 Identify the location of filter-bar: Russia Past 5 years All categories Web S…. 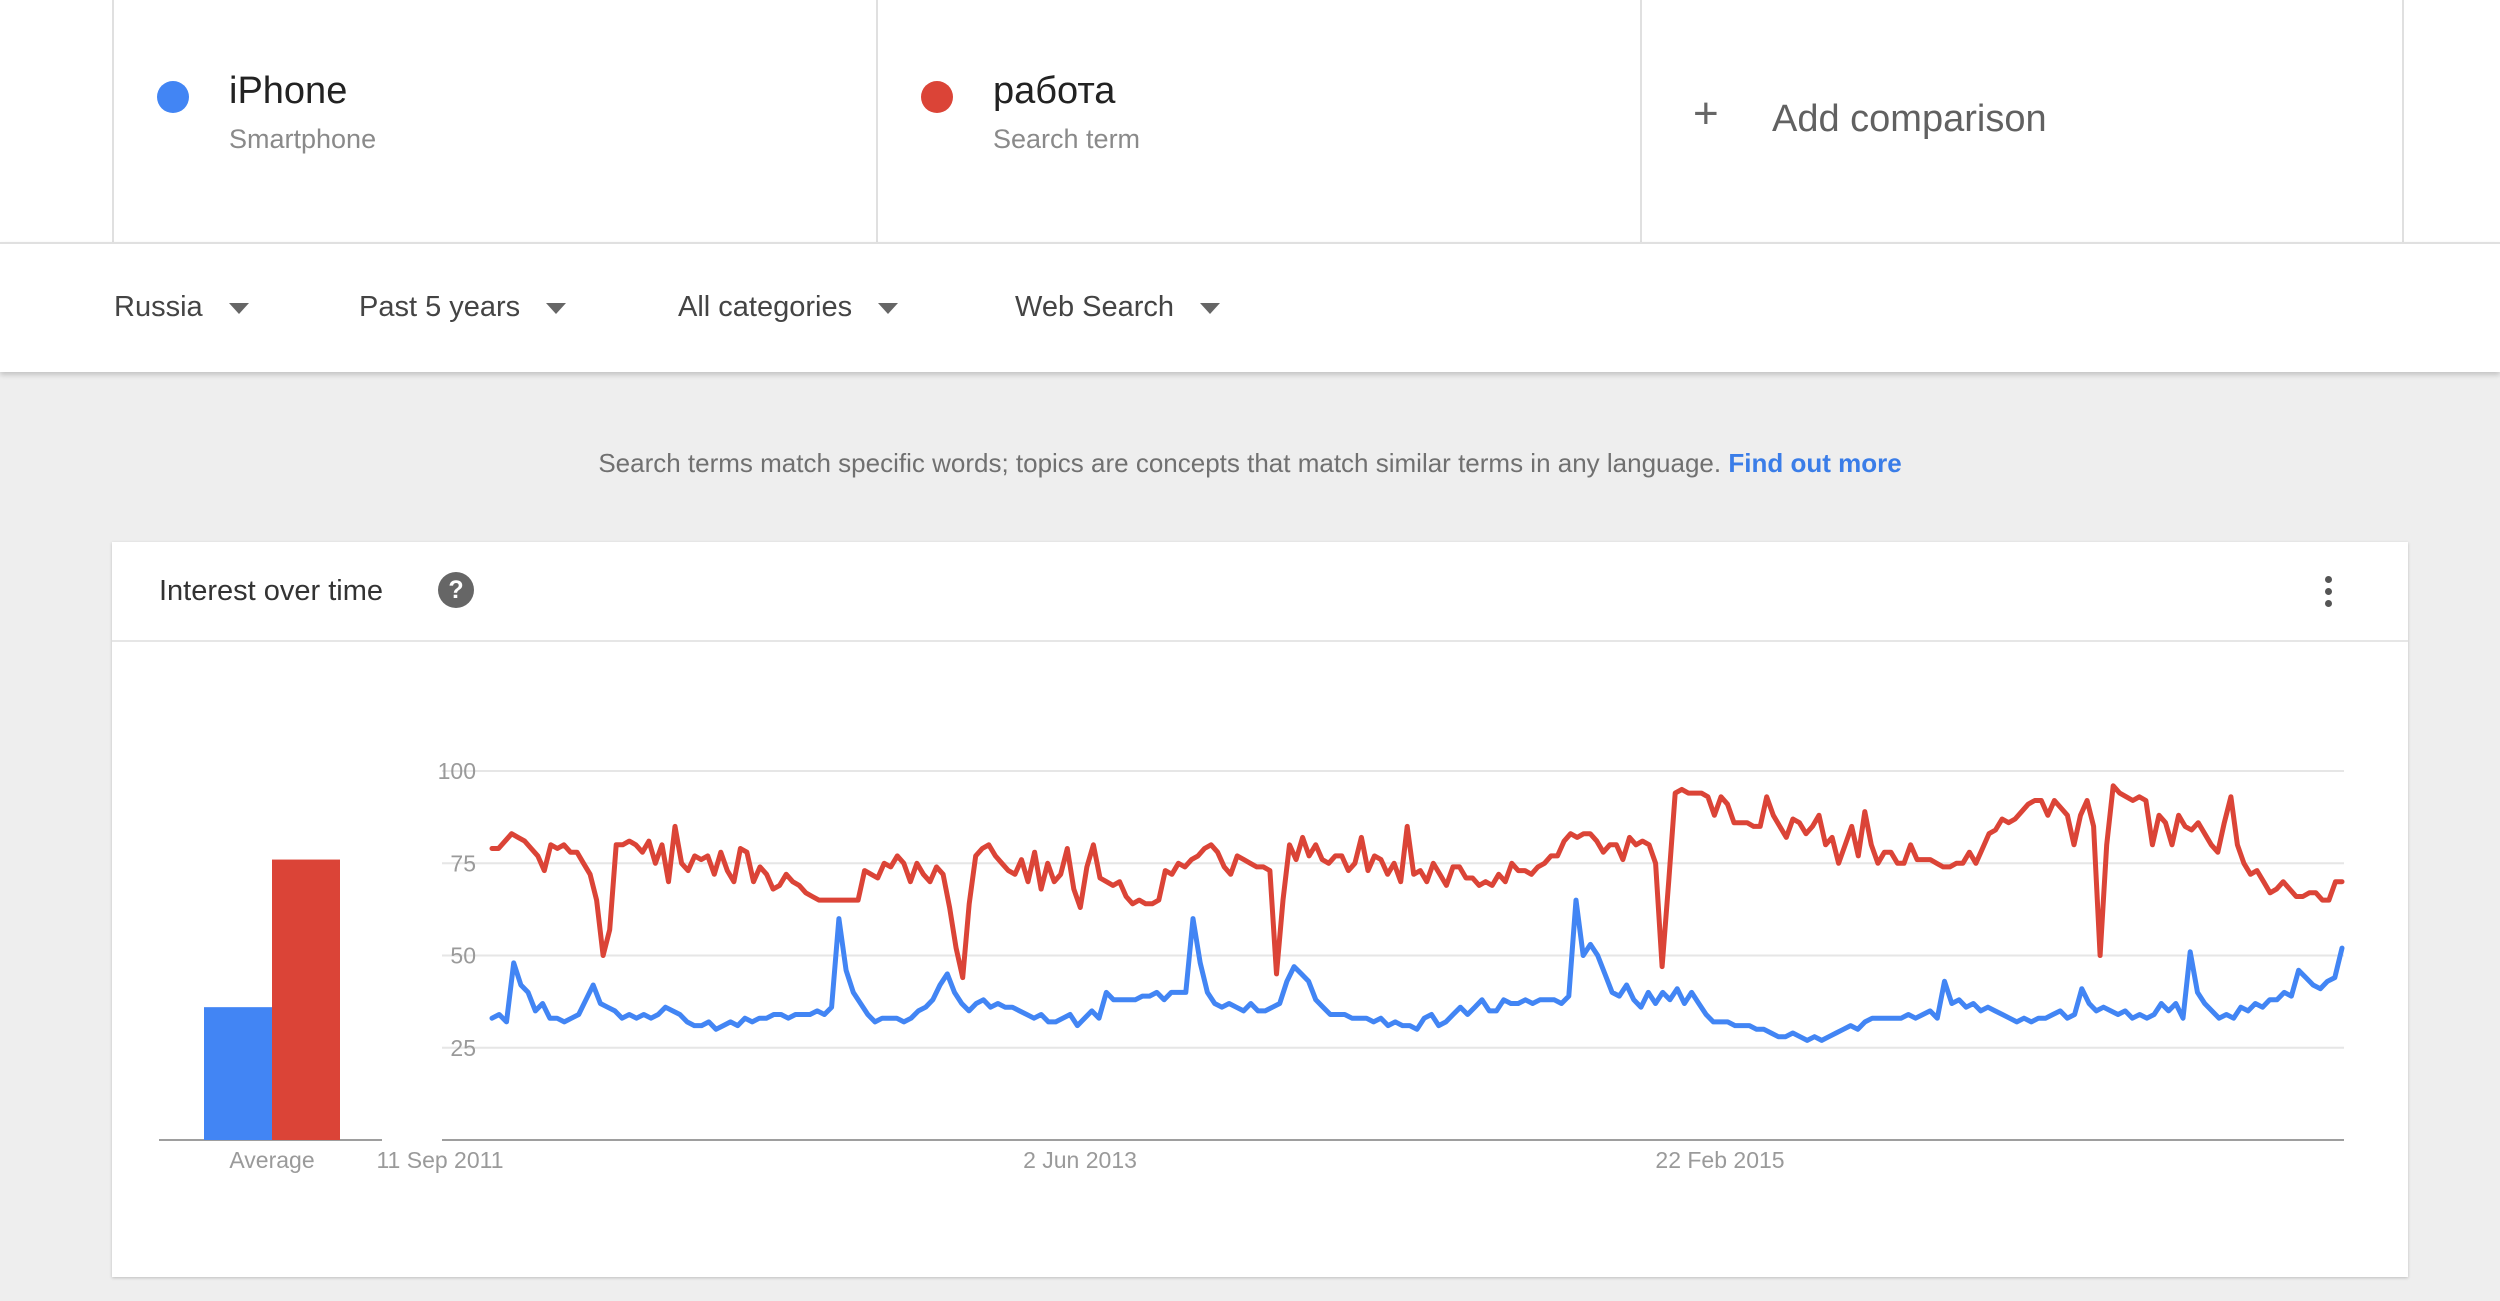
(1250, 307).